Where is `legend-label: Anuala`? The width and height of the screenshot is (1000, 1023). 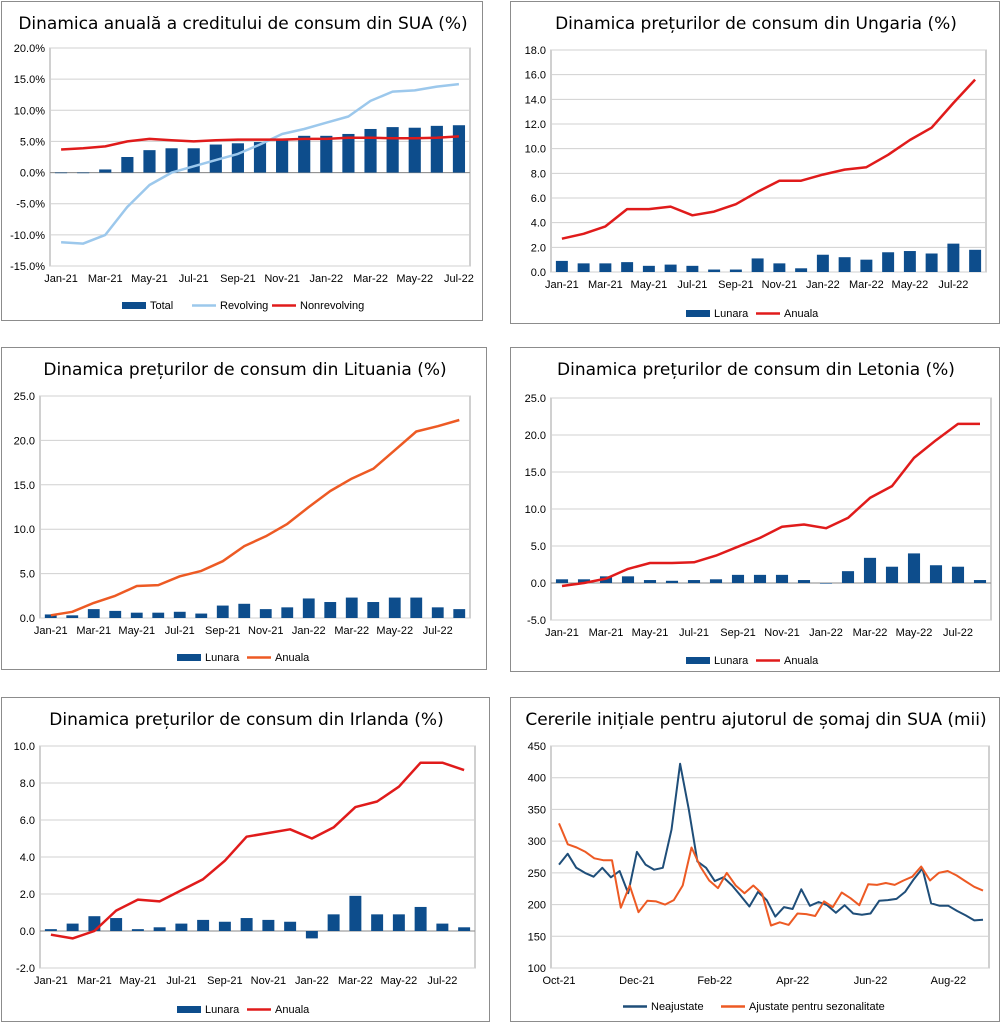 legend-label: Anuala is located at coordinates (801, 314).